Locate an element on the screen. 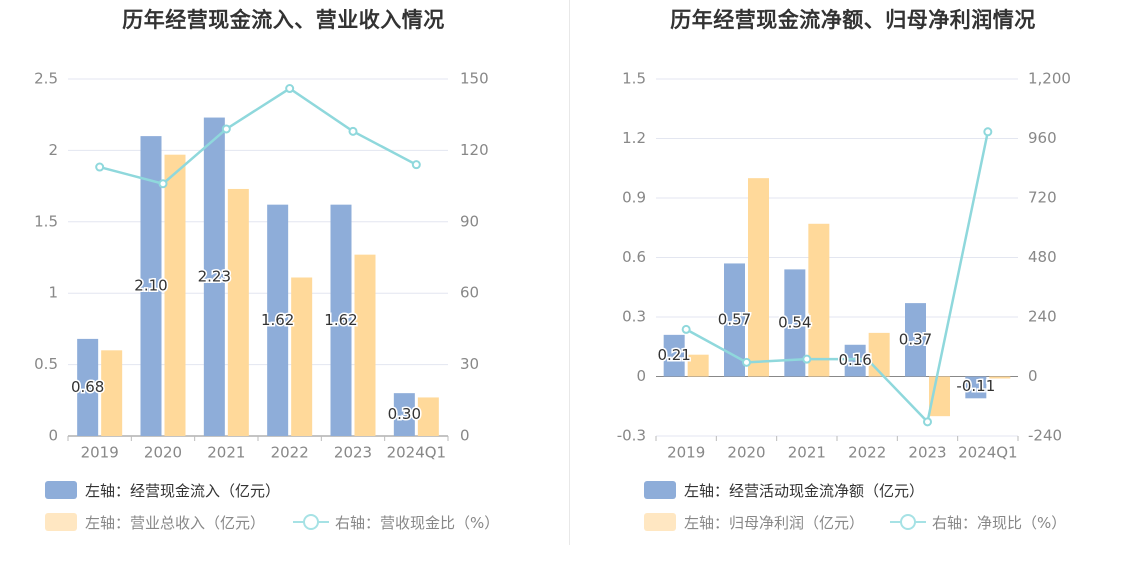  bar-data-label: 0.16 is located at coordinates (854, 360).